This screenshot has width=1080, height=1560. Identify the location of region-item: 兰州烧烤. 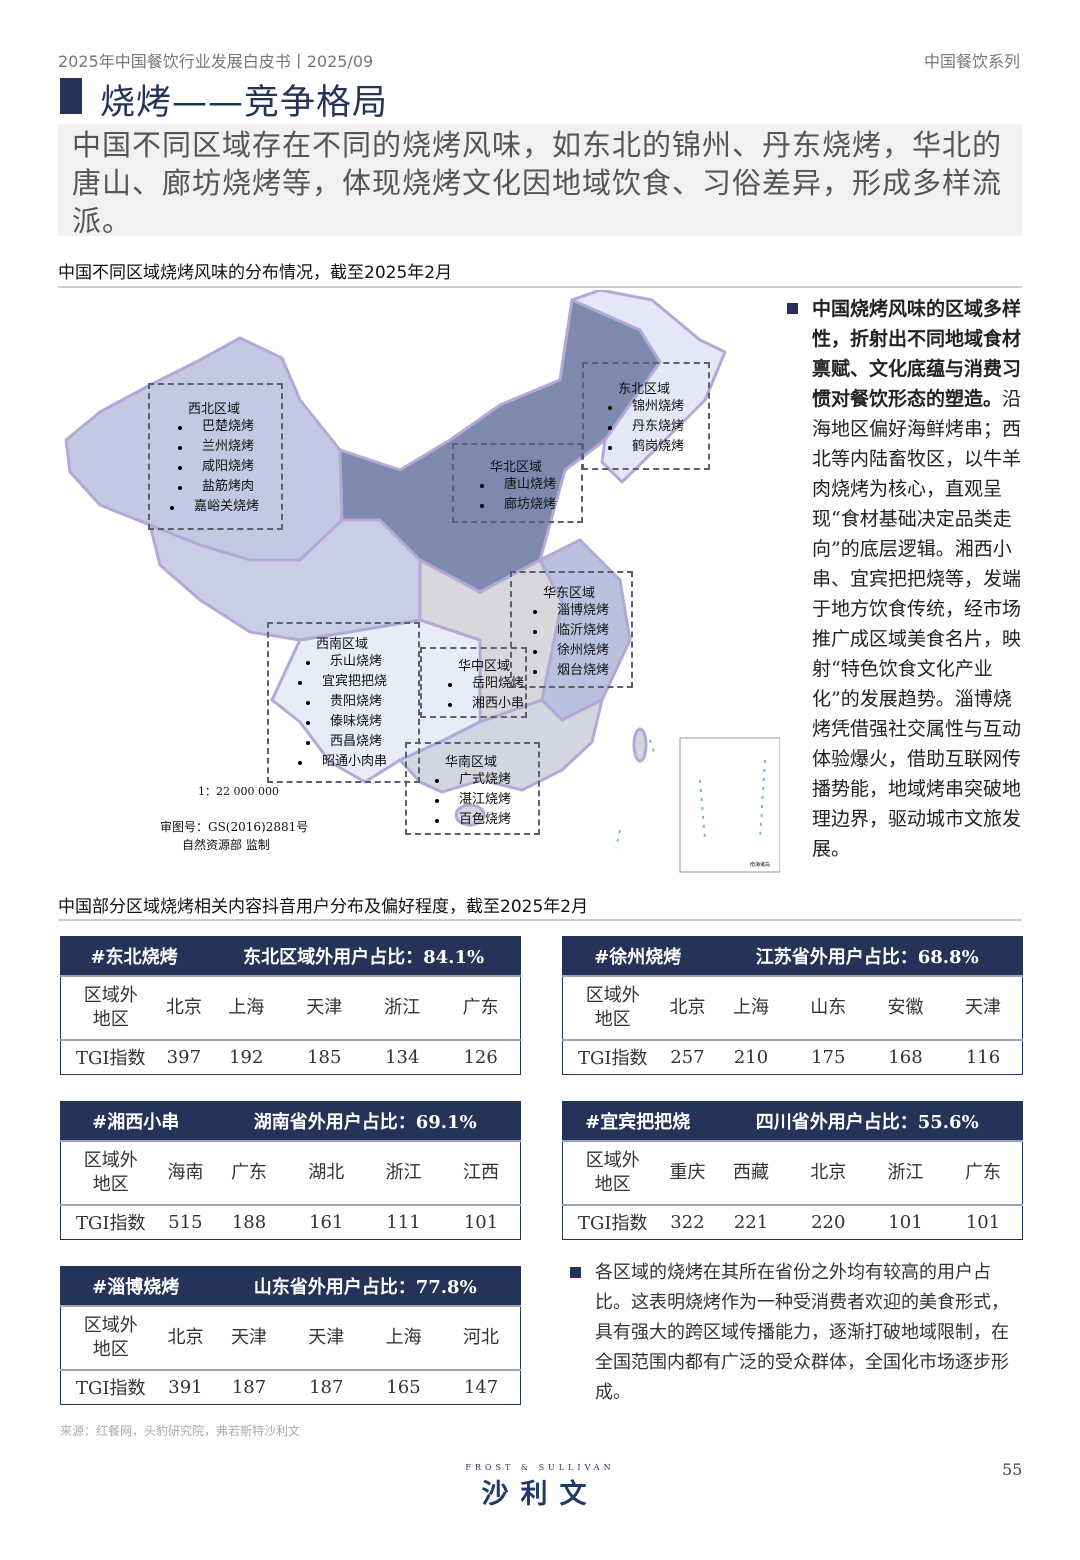
(218, 447).